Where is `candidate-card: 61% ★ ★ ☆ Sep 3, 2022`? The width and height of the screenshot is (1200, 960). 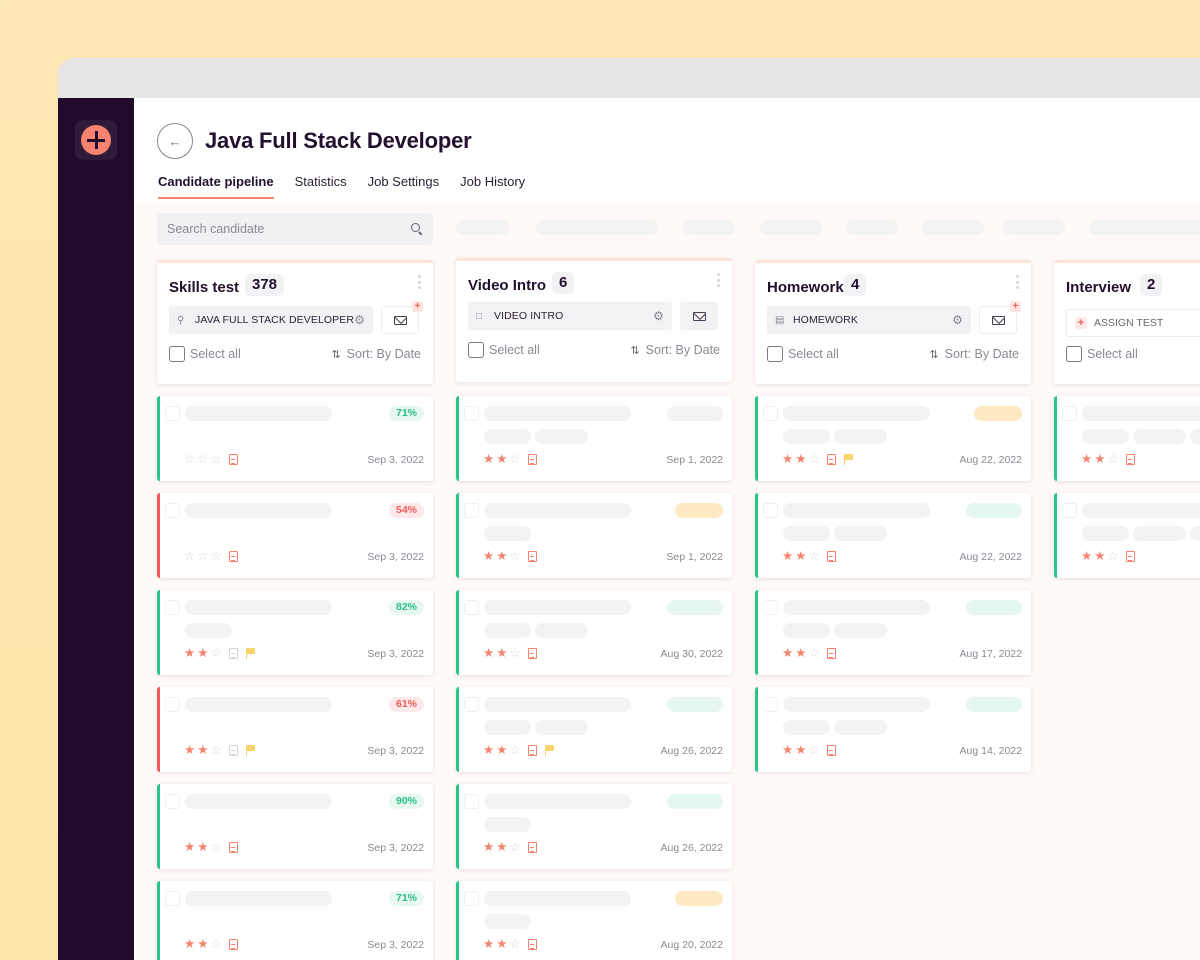
candidate-card: 61% ★ ★ ☆ Sep 3, 2022 is located at coordinates (295, 729).